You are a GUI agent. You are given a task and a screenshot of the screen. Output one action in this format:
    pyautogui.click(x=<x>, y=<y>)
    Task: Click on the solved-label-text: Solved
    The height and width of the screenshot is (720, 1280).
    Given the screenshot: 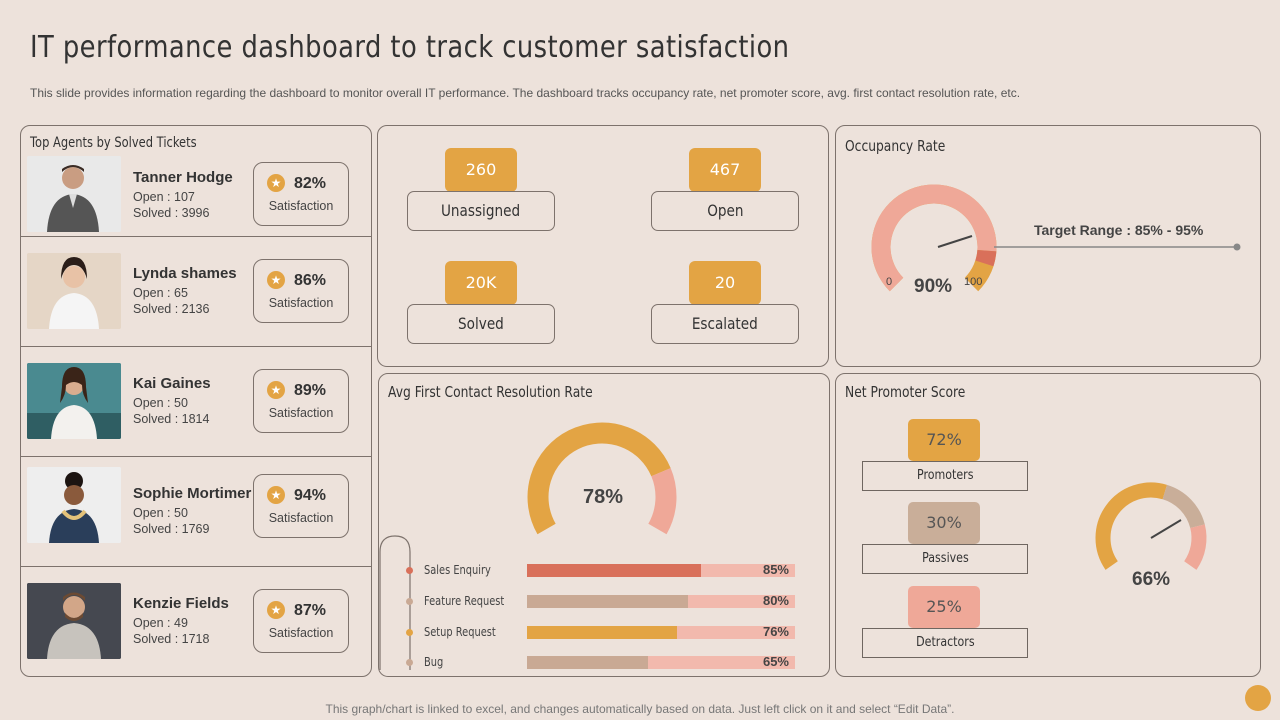 What is the action you would take?
    pyautogui.click(x=481, y=323)
    